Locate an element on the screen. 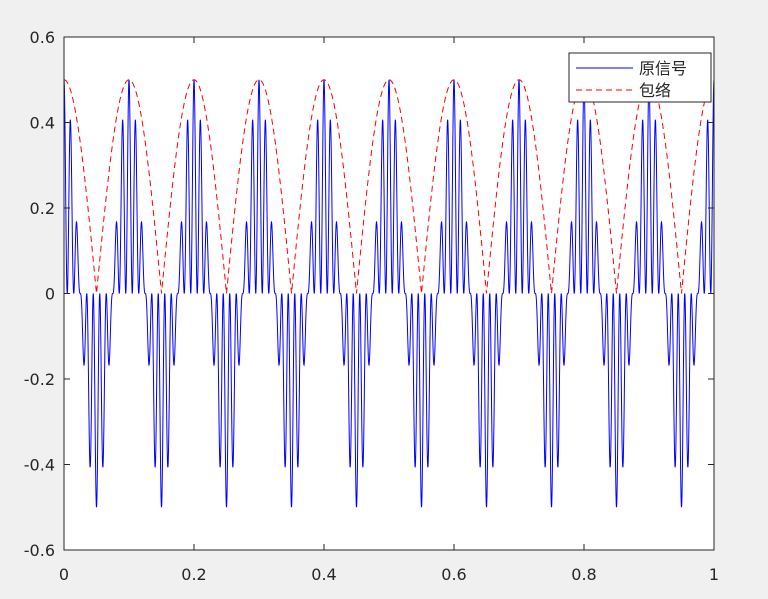 The width and height of the screenshot is (768, 599). y-tick-label: 0 is located at coordinates (50, 294).